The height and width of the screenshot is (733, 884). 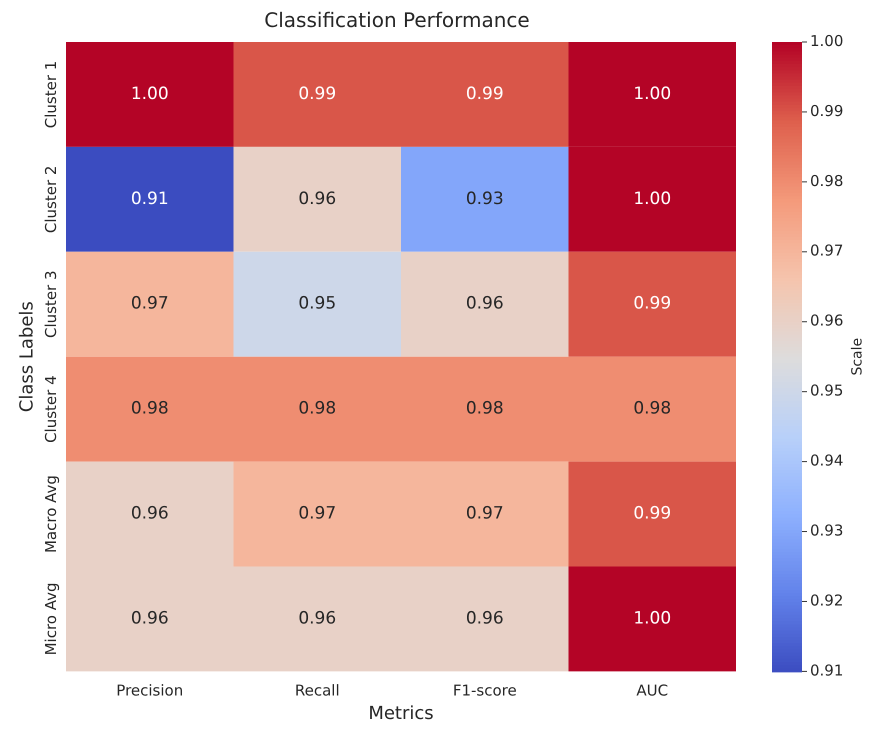 I want to click on y-tick-label: Macro Avg, so click(x=51, y=514).